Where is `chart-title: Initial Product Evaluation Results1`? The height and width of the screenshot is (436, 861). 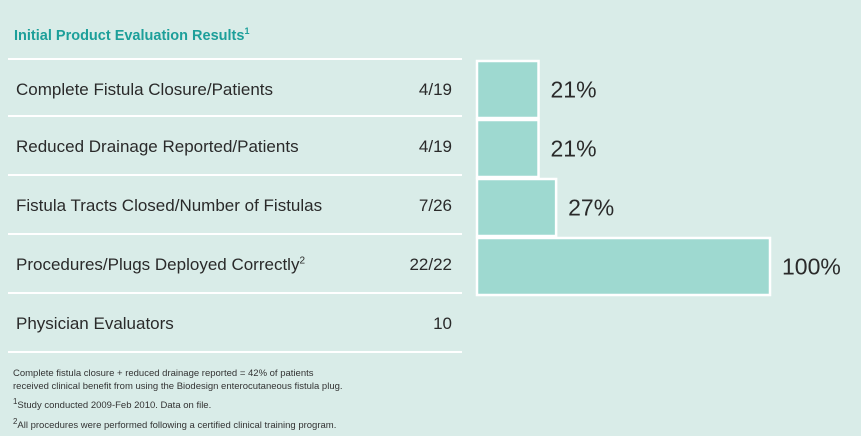 chart-title: Initial Product Evaluation Results1 is located at coordinates (132, 35).